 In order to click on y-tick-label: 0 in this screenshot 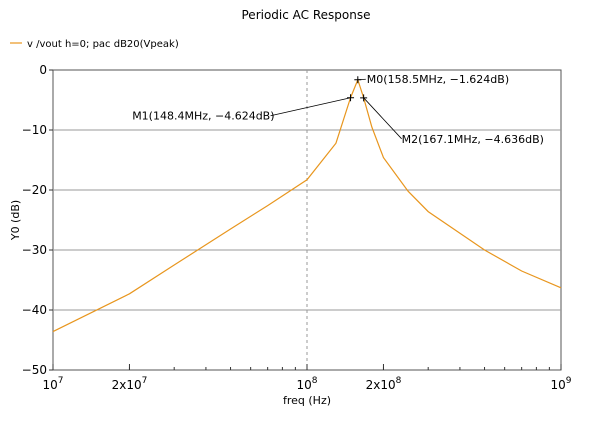, I will do `click(43, 70)`.